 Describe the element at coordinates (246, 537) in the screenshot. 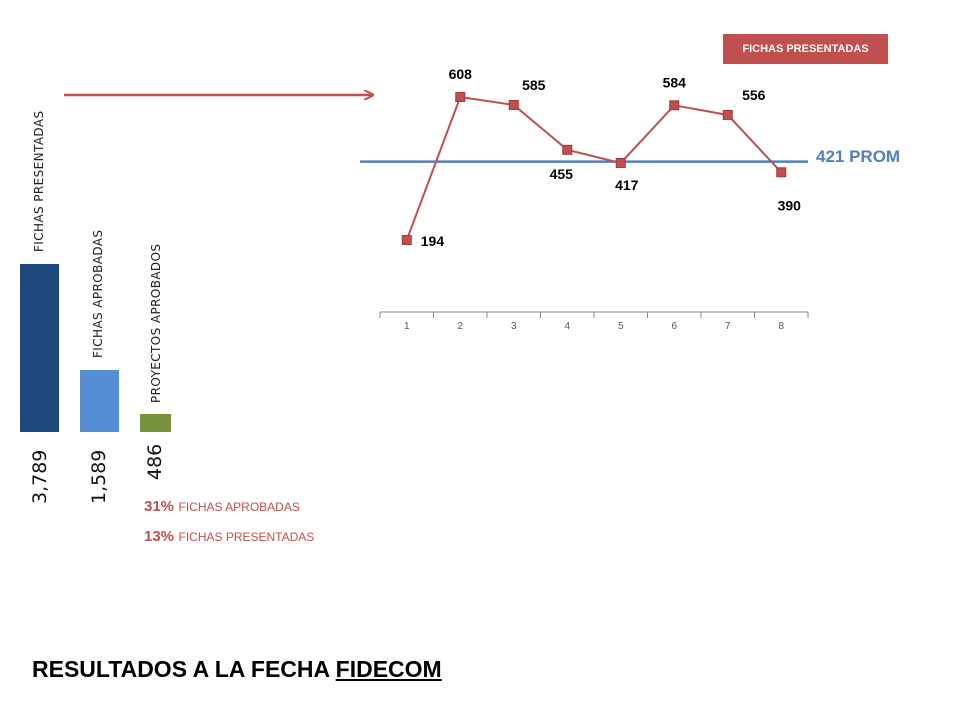

I see `percentage-presentadas-text: FICHAS PRESENTADAS` at that location.